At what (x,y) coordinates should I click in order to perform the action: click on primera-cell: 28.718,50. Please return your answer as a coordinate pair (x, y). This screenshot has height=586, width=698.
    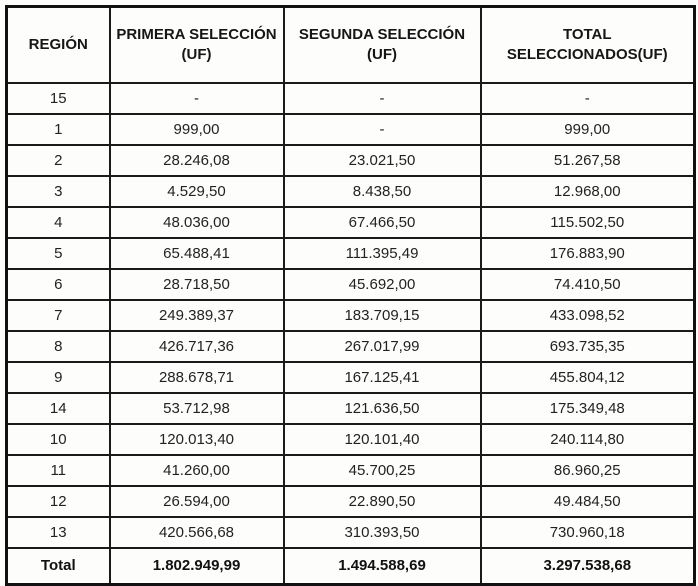
    Looking at the image, I should click on (196, 284).